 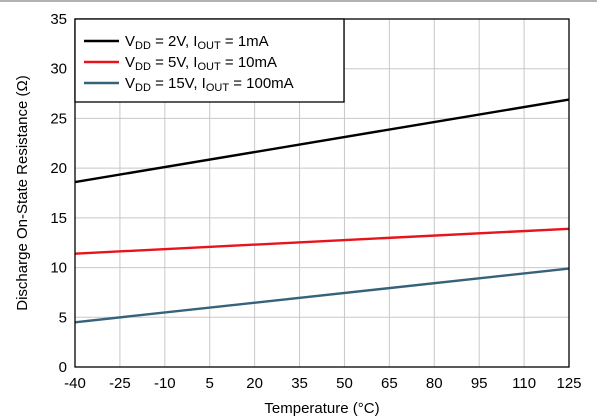 What do you see at coordinates (58, 19) in the screenshot?
I see `y-tick-label: 35` at bounding box center [58, 19].